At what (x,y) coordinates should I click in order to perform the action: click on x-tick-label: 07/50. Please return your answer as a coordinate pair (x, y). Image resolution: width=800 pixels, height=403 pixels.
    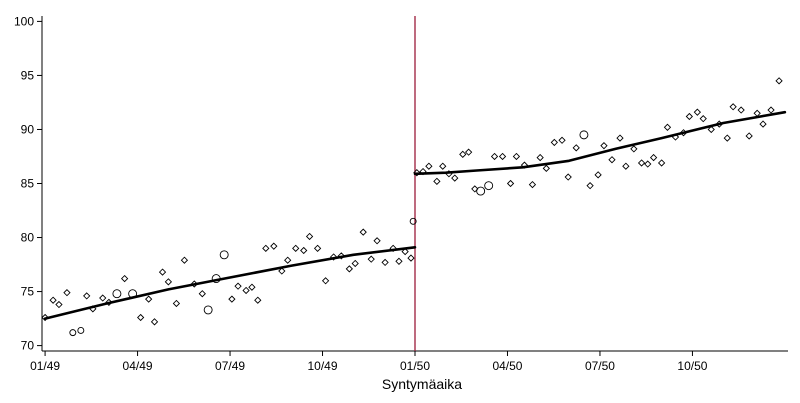
    Looking at the image, I should click on (600, 366).